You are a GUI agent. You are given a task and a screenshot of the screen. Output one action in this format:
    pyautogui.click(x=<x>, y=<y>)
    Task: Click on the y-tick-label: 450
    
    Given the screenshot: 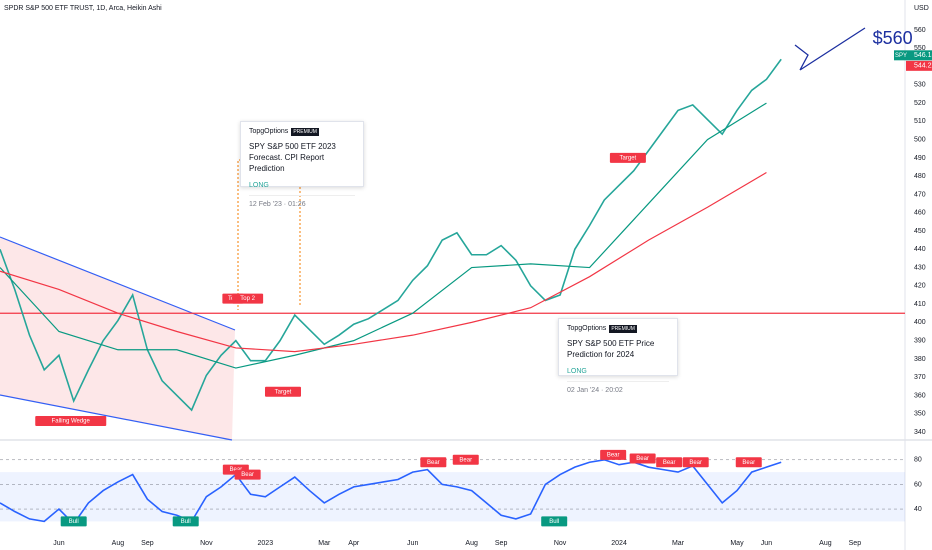 What is the action you would take?
    pyautogui.click(x=920, y=231)
    